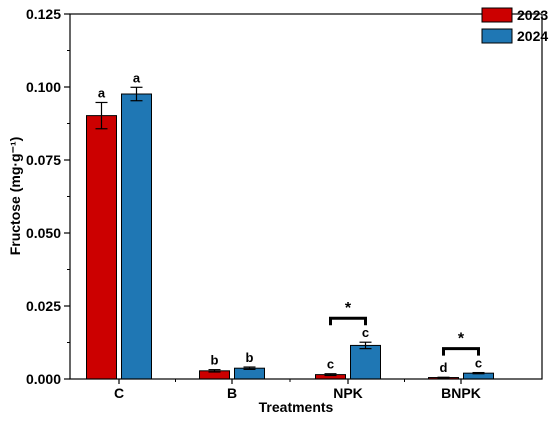 This screenshot has height=423, width=550. What do you see at coordinates (514, 25) in the screenshot?
I see `legend: 2023 2024` at bounding box center [514, 25].